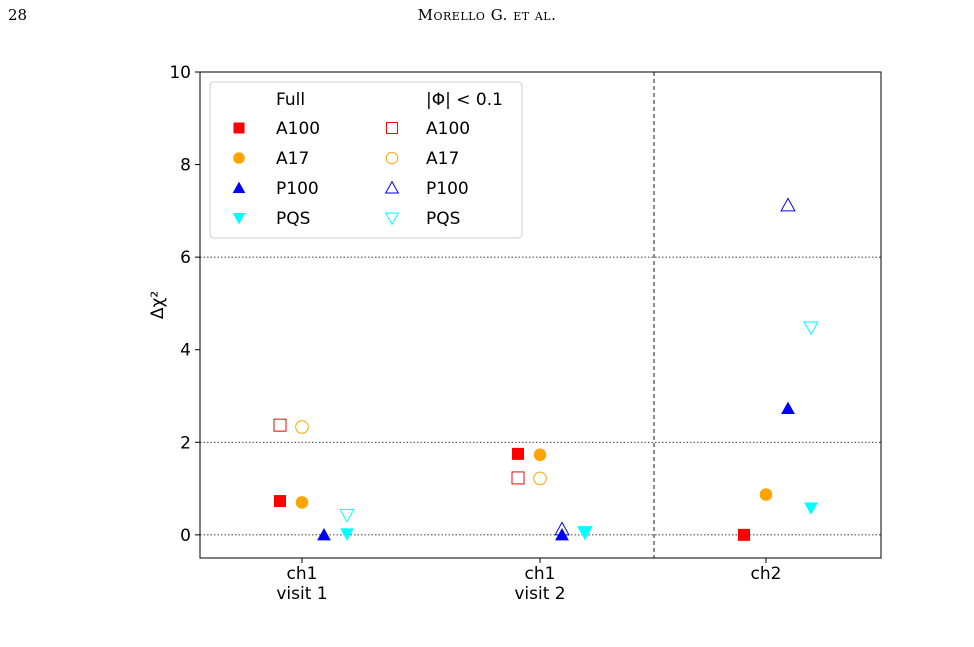 This screenshot has height=647, width=974. What do you see at coordinates (487, 15) in the screenshot?
I see `running-head: Morello G. et al.` at bounding box center [487, 15].